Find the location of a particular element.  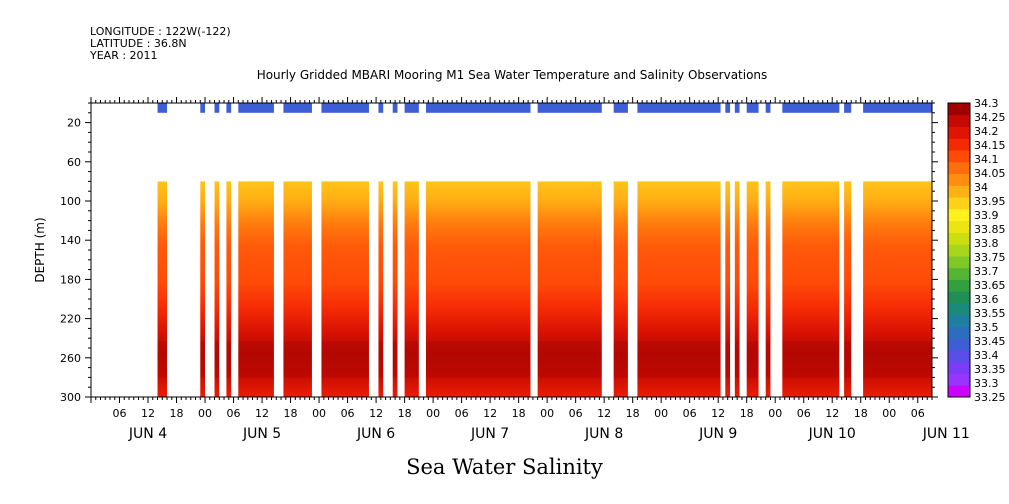

colorbar-label: 33.4 is located at coordinates (986, 355).